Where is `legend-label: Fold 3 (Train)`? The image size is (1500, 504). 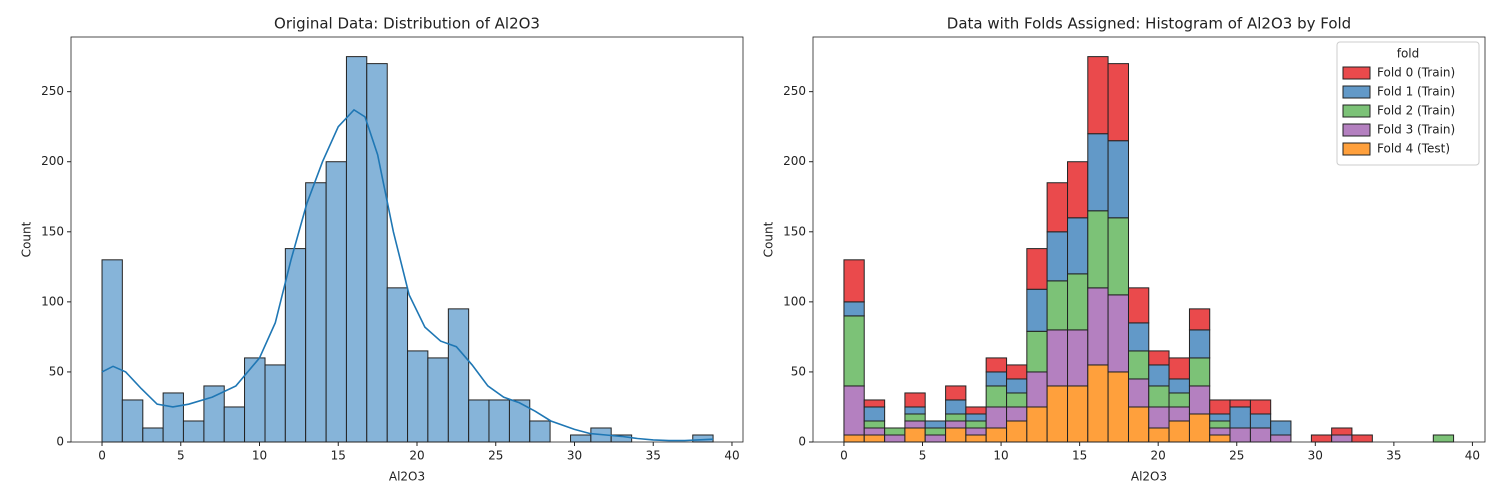 legend-label: Fold 3 (Train) is located at coordinates (1416, 130).